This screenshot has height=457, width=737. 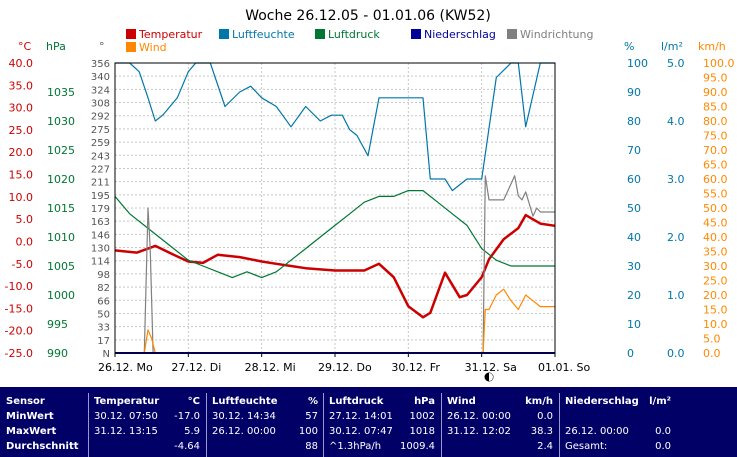 I want to click on direction-tick-label: 227, so click(x=100, y=169).